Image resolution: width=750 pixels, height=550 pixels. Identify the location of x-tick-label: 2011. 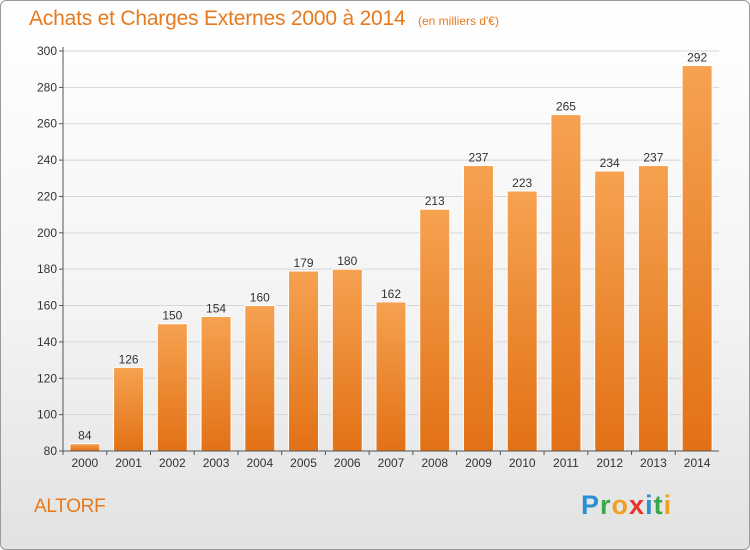
(566, 463).